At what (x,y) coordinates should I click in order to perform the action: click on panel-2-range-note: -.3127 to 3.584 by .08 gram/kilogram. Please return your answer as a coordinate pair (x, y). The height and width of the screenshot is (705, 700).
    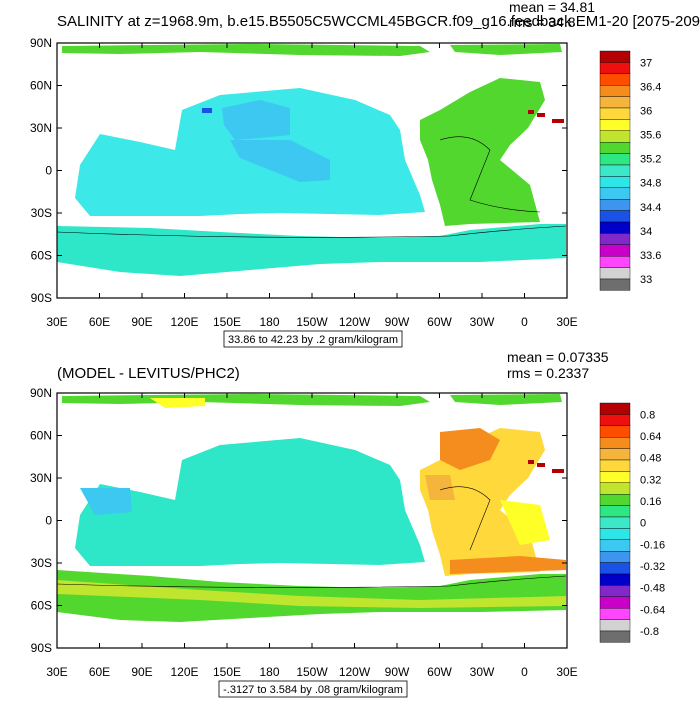
    Looking at the image, I should click on (313, 690).